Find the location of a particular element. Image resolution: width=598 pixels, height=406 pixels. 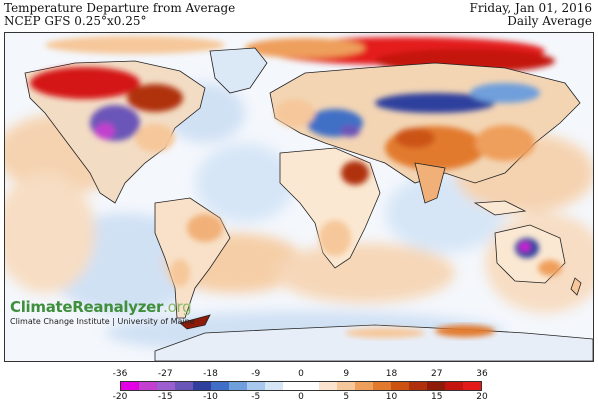

c-tick: 10 is located at coordinates (391, 397).